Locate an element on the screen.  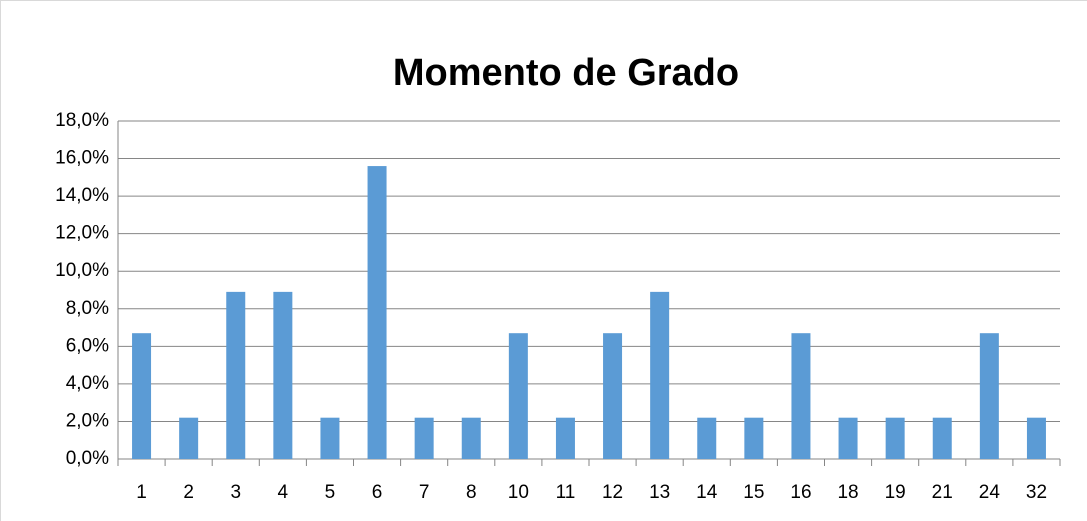
x-tick-label: 18 is located at coordinates (847, 492).